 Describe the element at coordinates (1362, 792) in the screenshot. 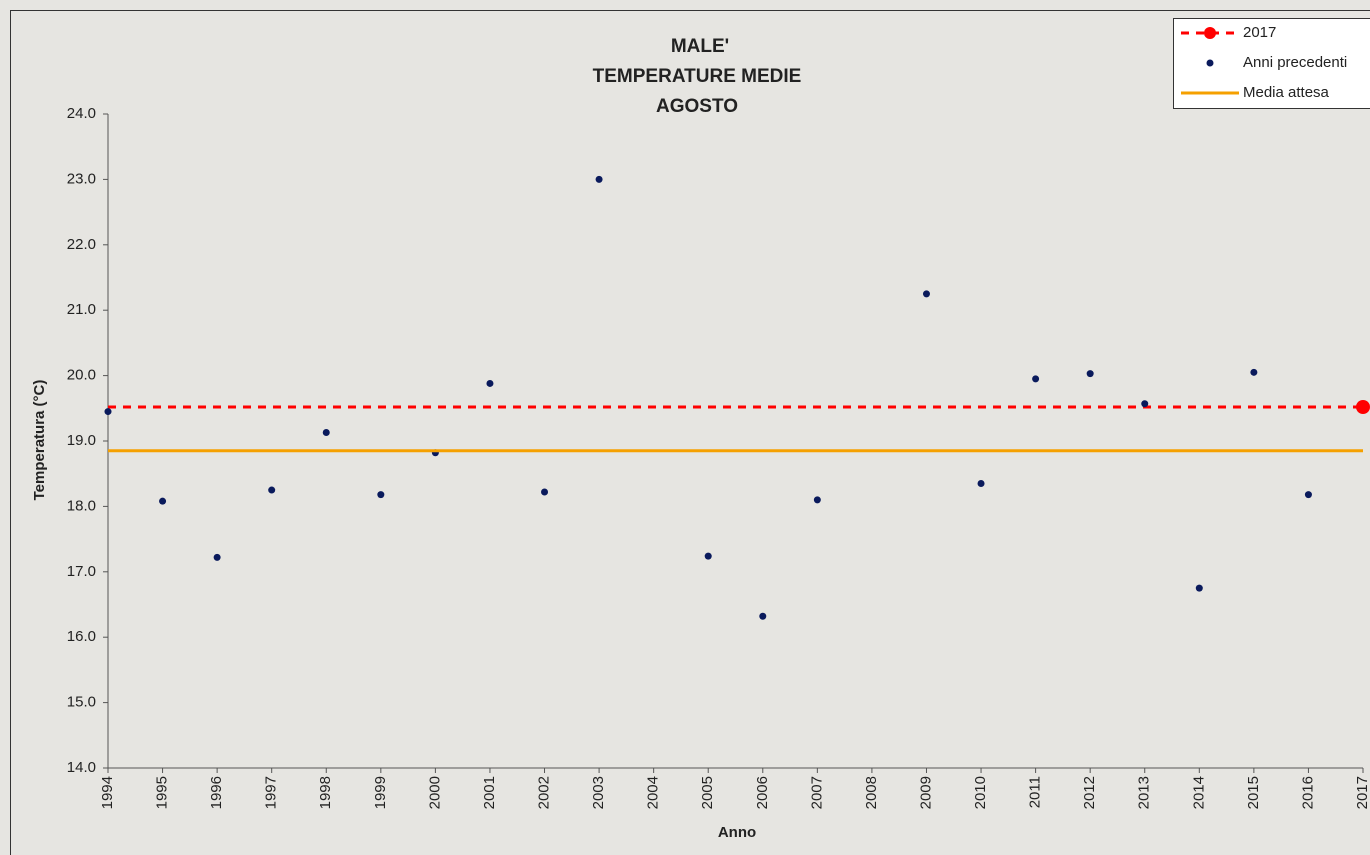

I see `x-tick-label: 2017` at that location.